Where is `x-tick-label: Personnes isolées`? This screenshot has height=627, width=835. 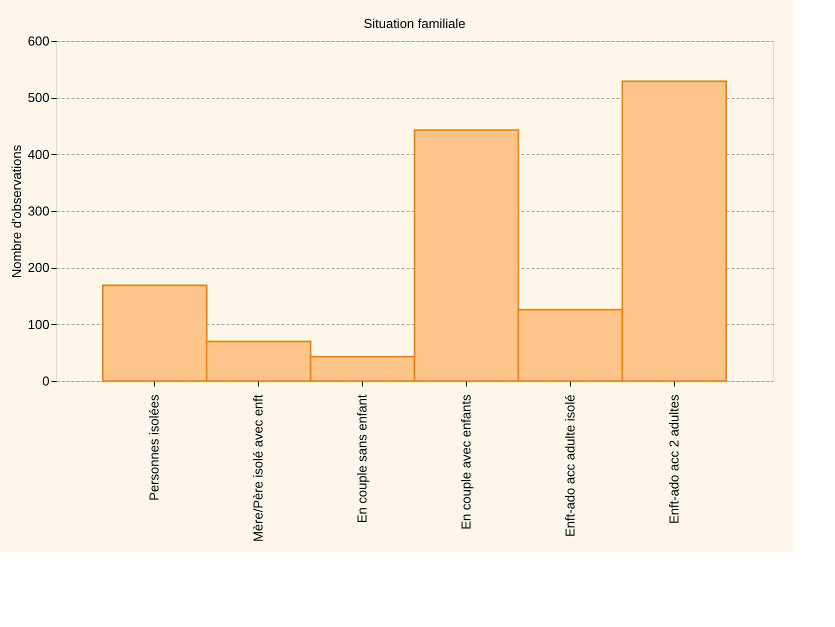
x-tick-label: Personnes isolées is located at coordinates (154, 447).